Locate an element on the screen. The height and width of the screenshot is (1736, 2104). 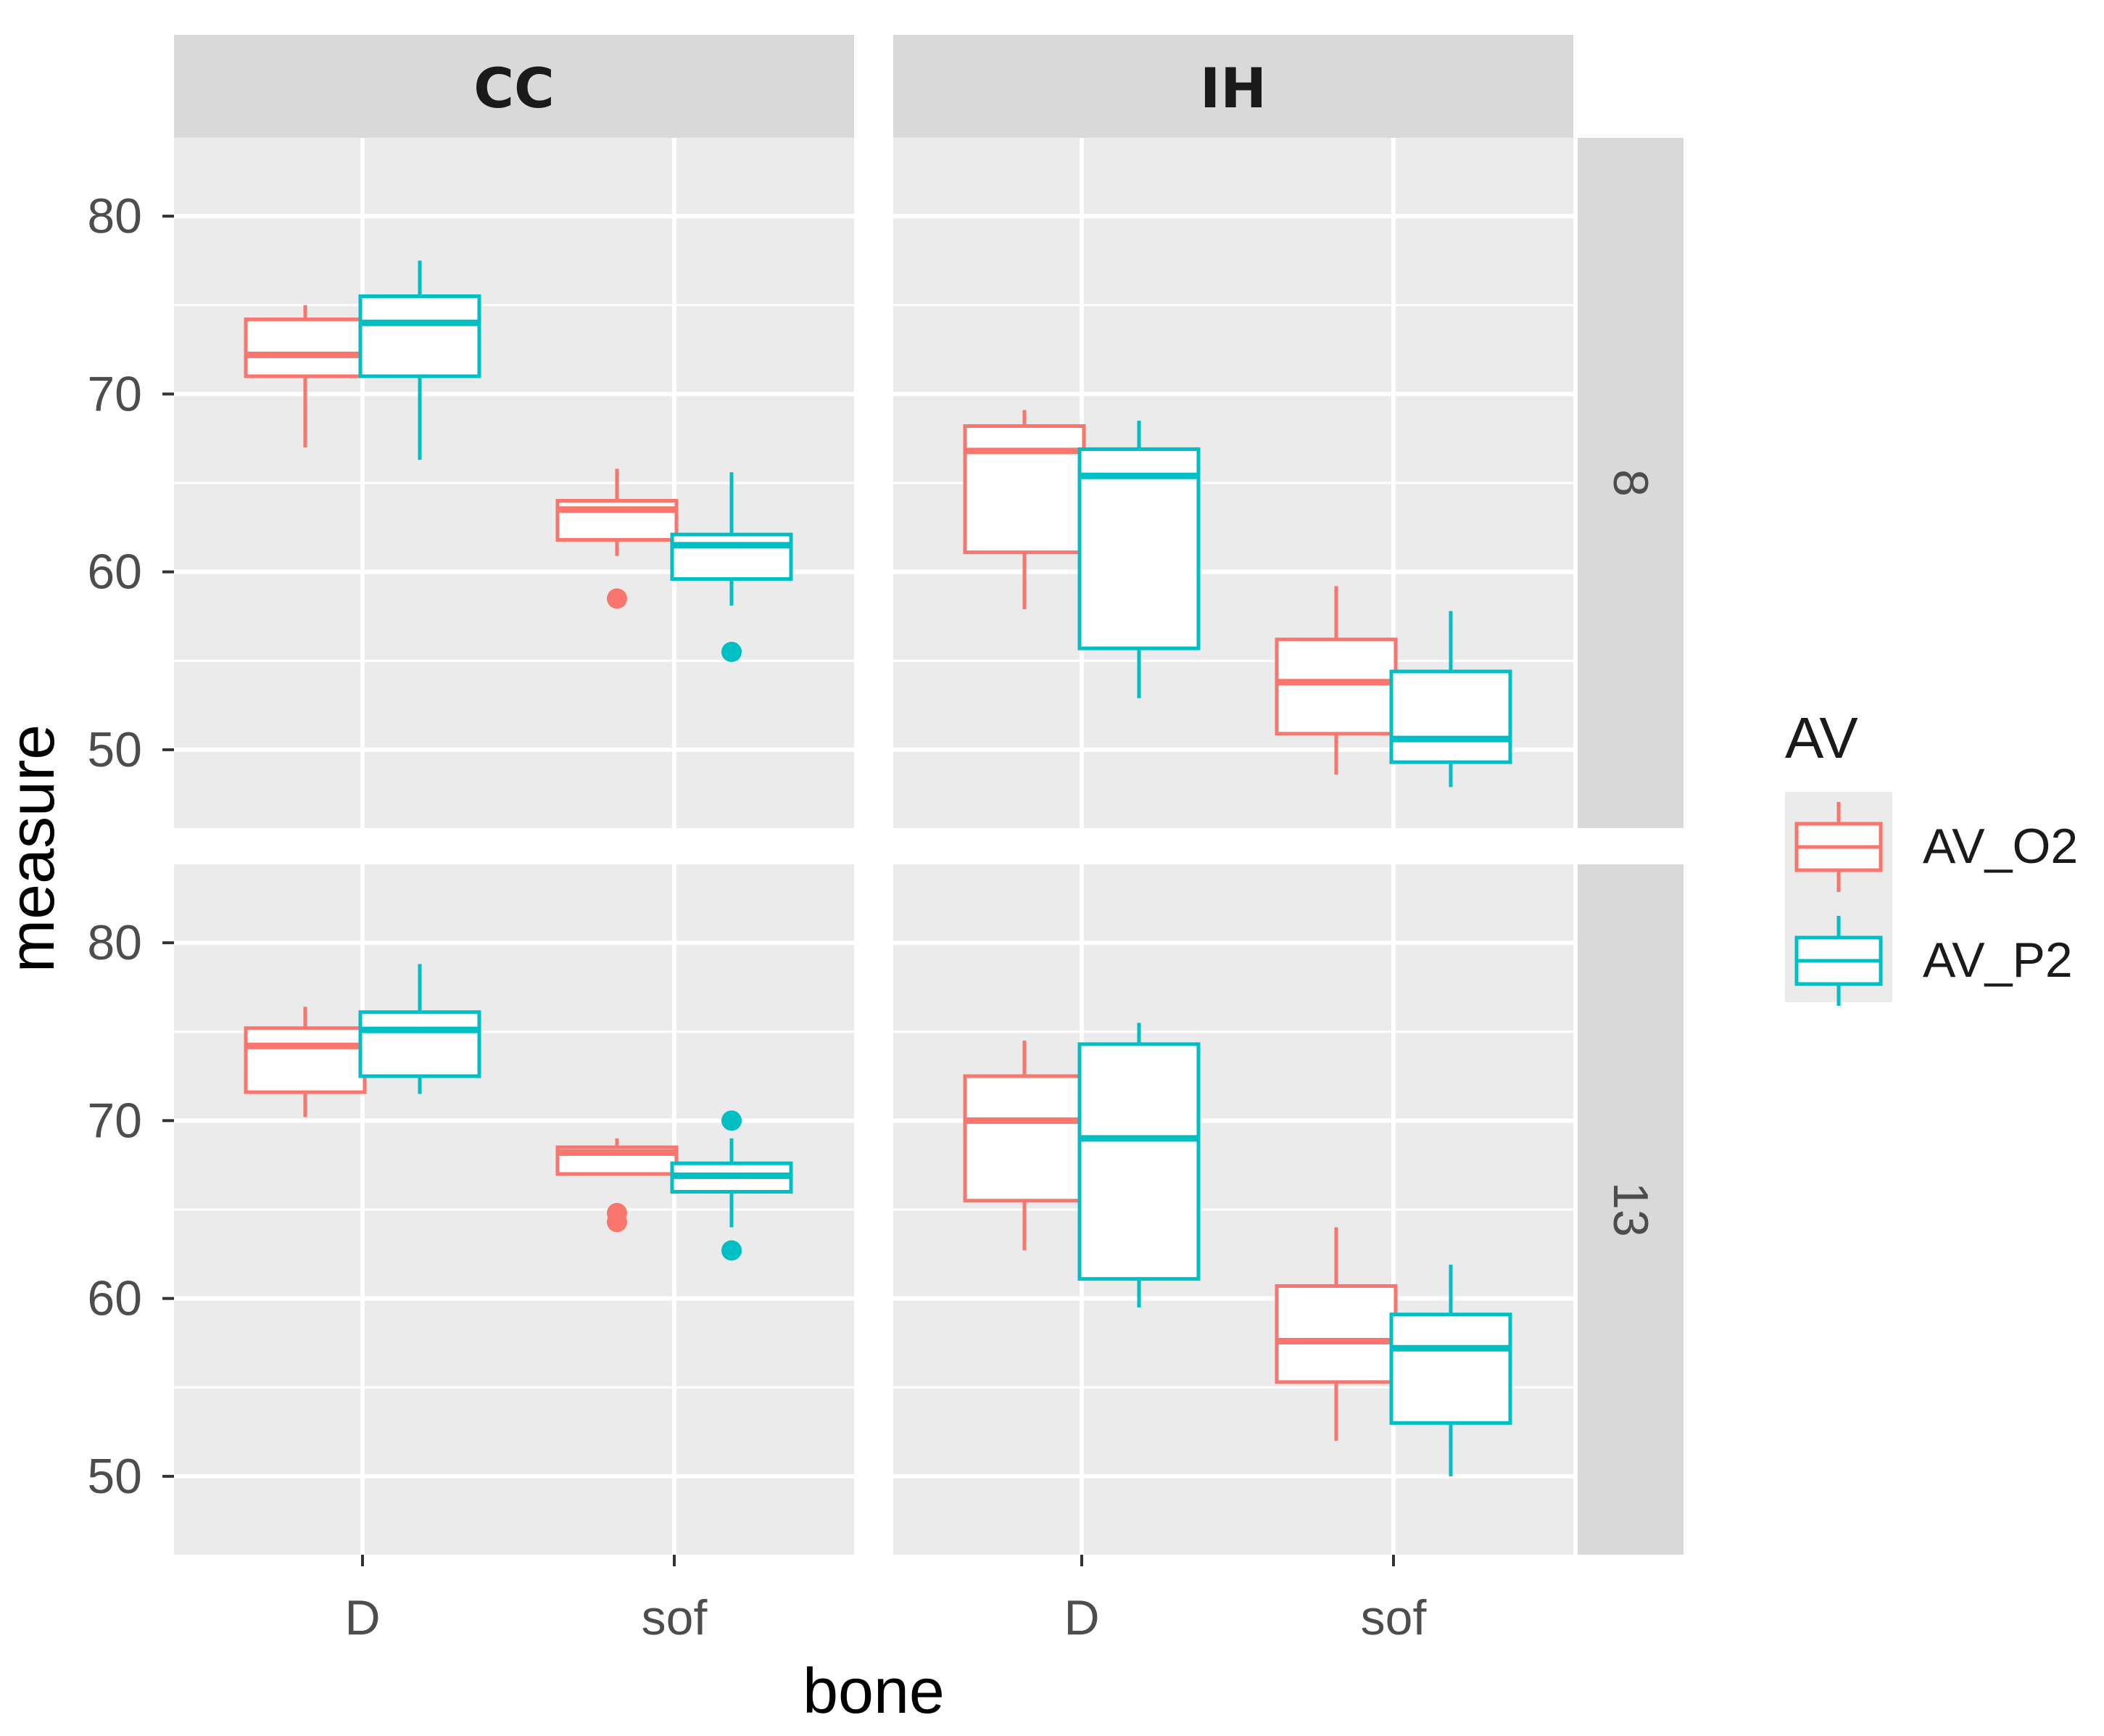
box-ih-8-D-av-o2 is located at coordinates (1024, 510).